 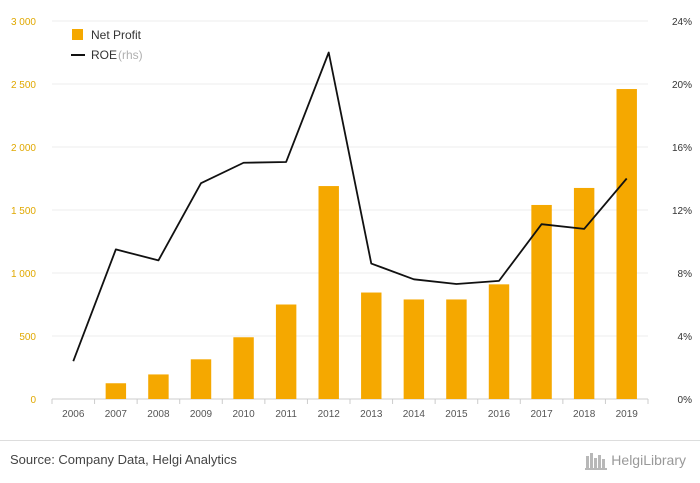 What do you see at coordinates (23, 148) in the screenshot?
I see `y-left-tick-label: 2 000` at bounding box center [23, 148].